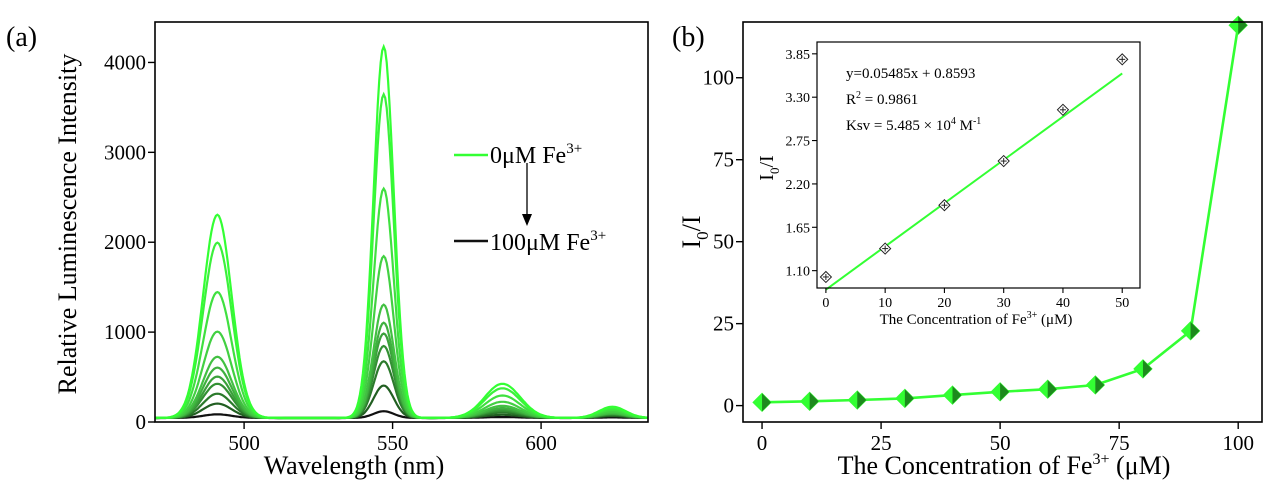  Describe the element at coordinates (762, 443) in the screenshot. I see `panel-b-xtick-label: 0` at that location.